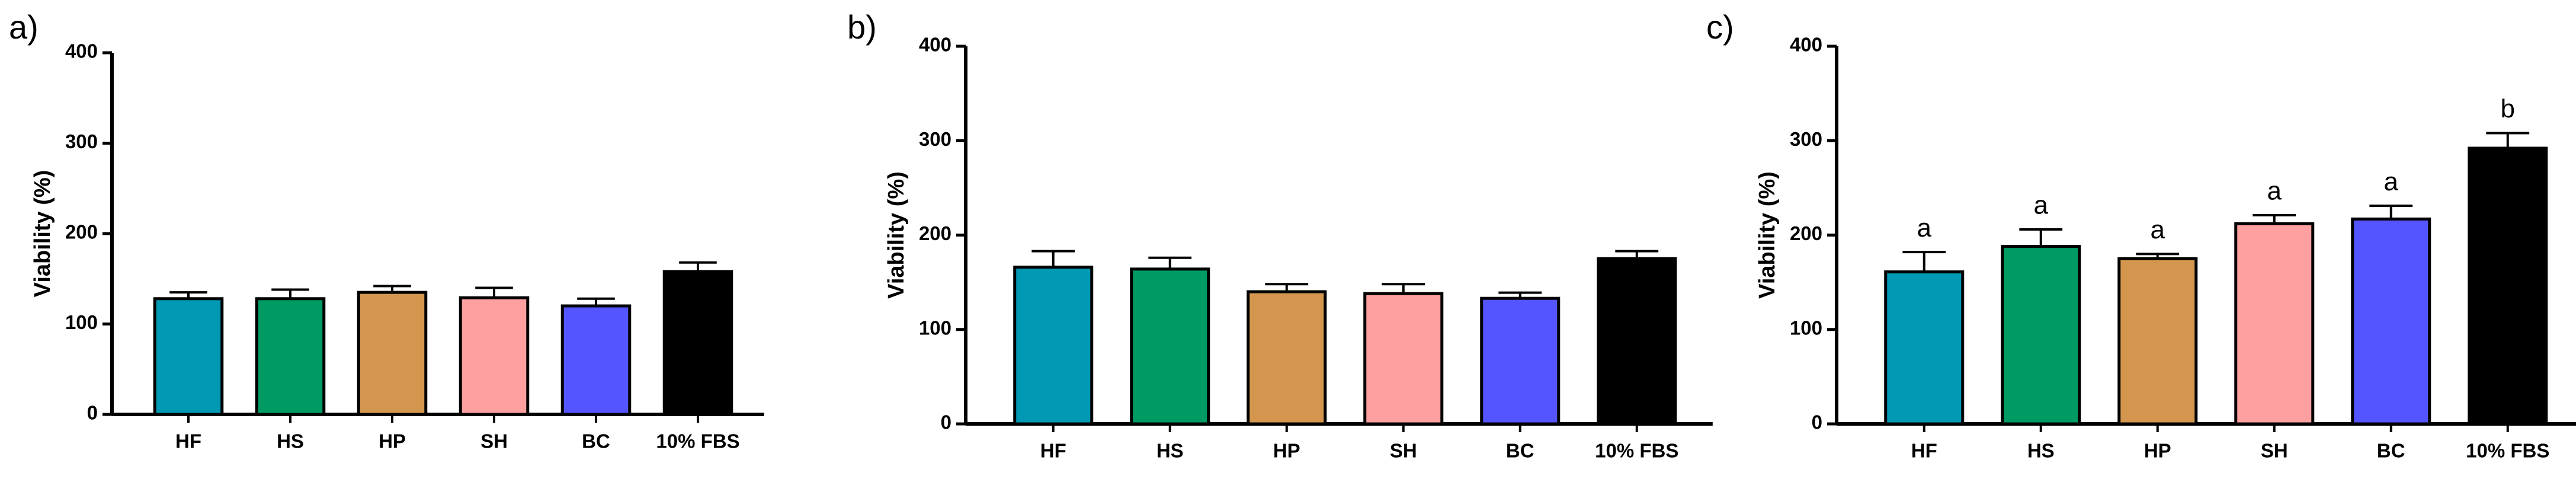  What do you see at coordinates (862, 27) in the screenshot?
I see `panel-label: b)` at bounding box center [862, 27].